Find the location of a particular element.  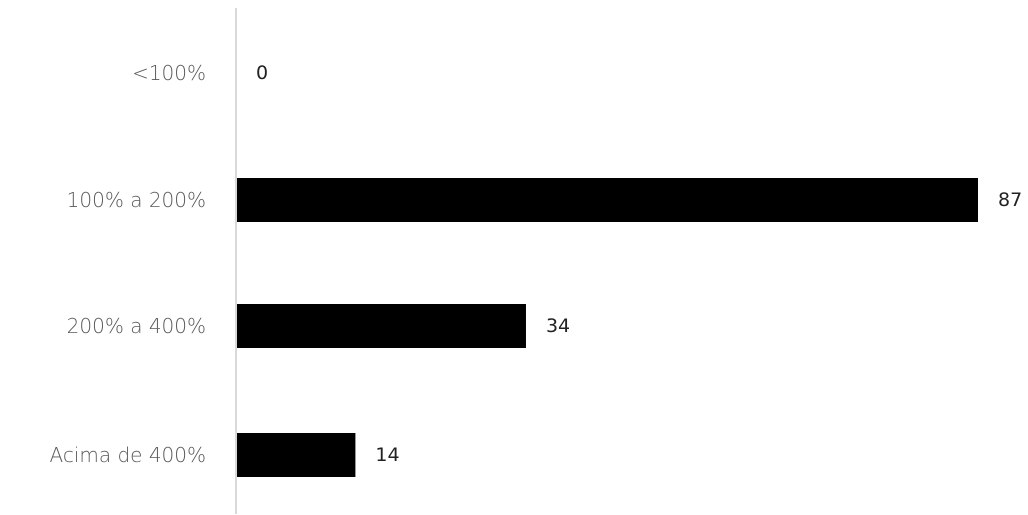

value-label-100: 0 is located at coordinates (262, 73).